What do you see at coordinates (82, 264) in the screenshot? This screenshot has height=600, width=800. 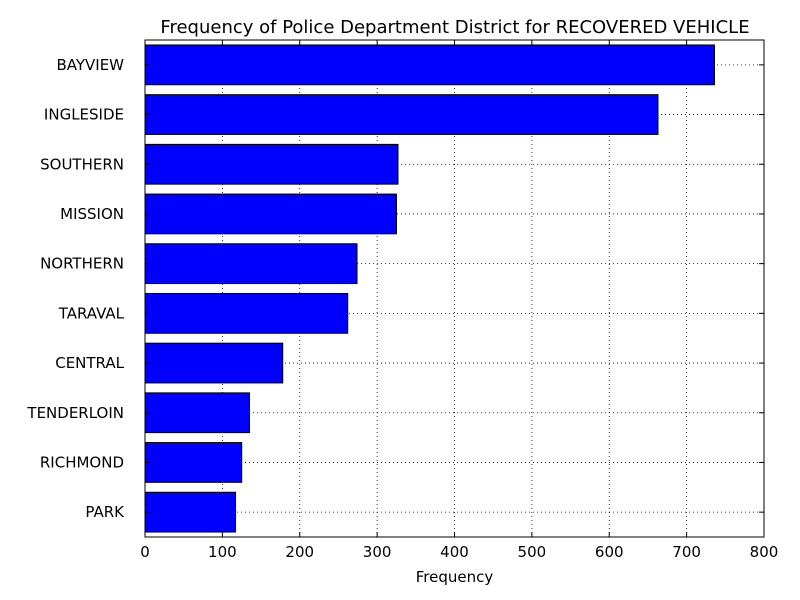 I see `y-tick-label: NORTHERN` at bounding box center [82, 264].